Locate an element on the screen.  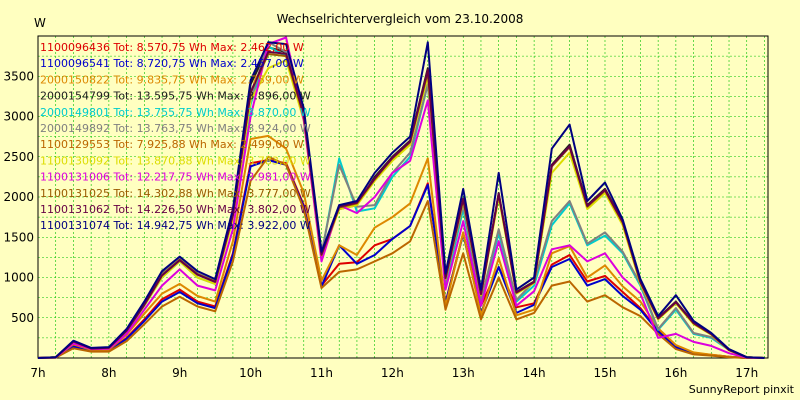
y-tick-label: 1500 is located at coordinates (18, 237).